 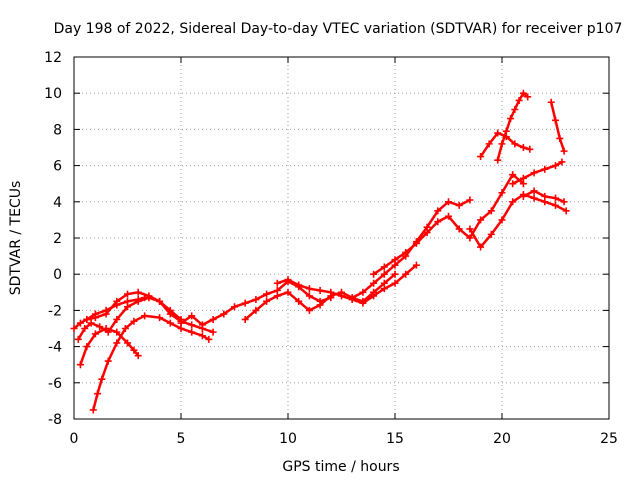 I want to click on y-tick-label: 2, so click(x=57, y=239).